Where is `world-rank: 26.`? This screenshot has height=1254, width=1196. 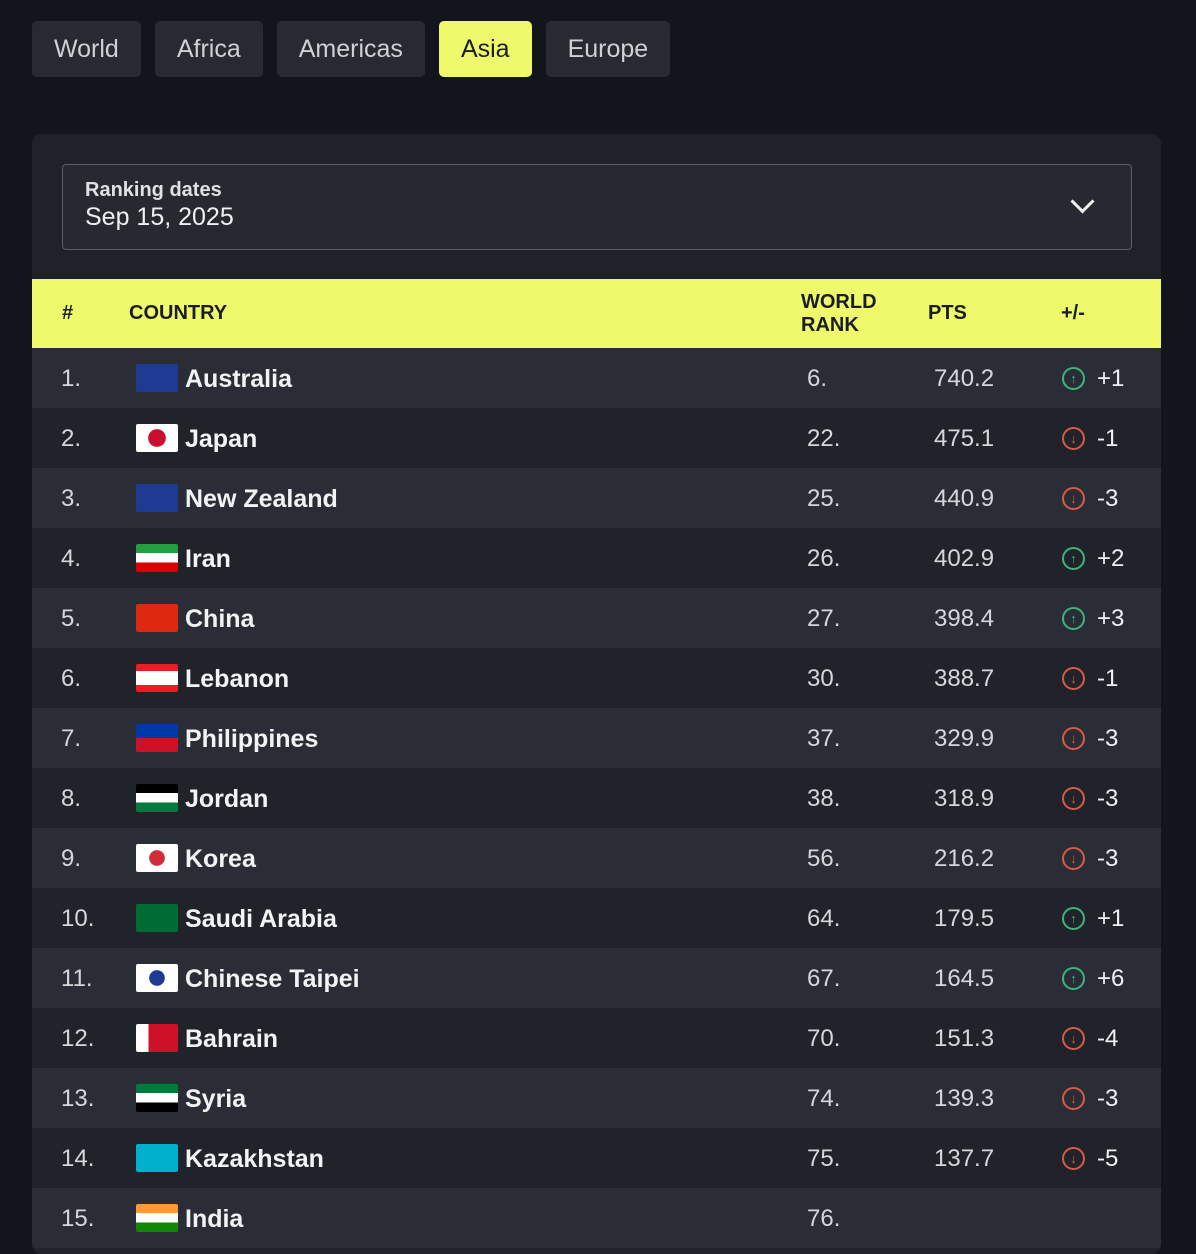 world-rank: 26. is located at coordinates (824, 558).